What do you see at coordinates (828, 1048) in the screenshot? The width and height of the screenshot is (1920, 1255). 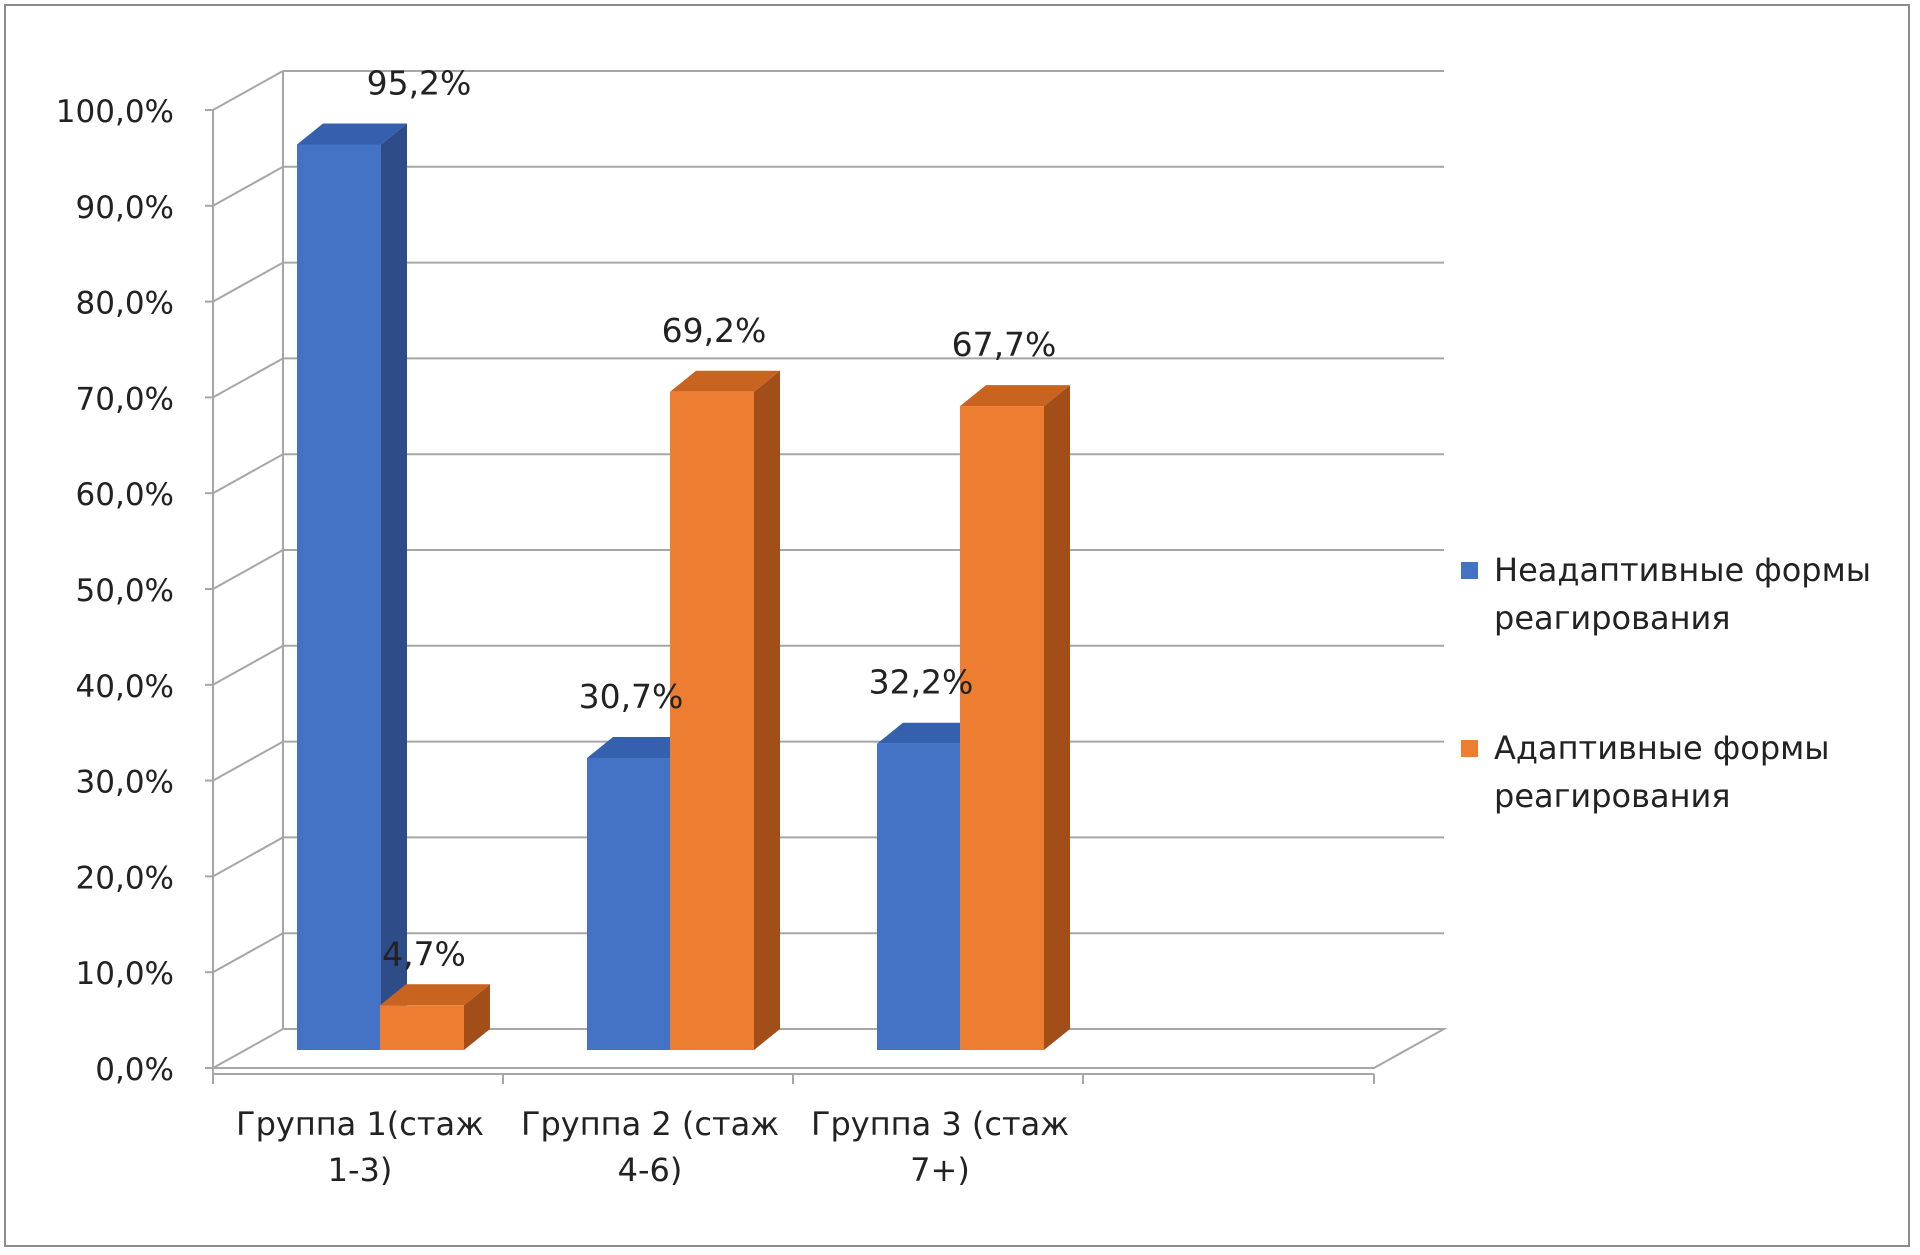 I see `floor-outline` at bounding box center [828, 1048].